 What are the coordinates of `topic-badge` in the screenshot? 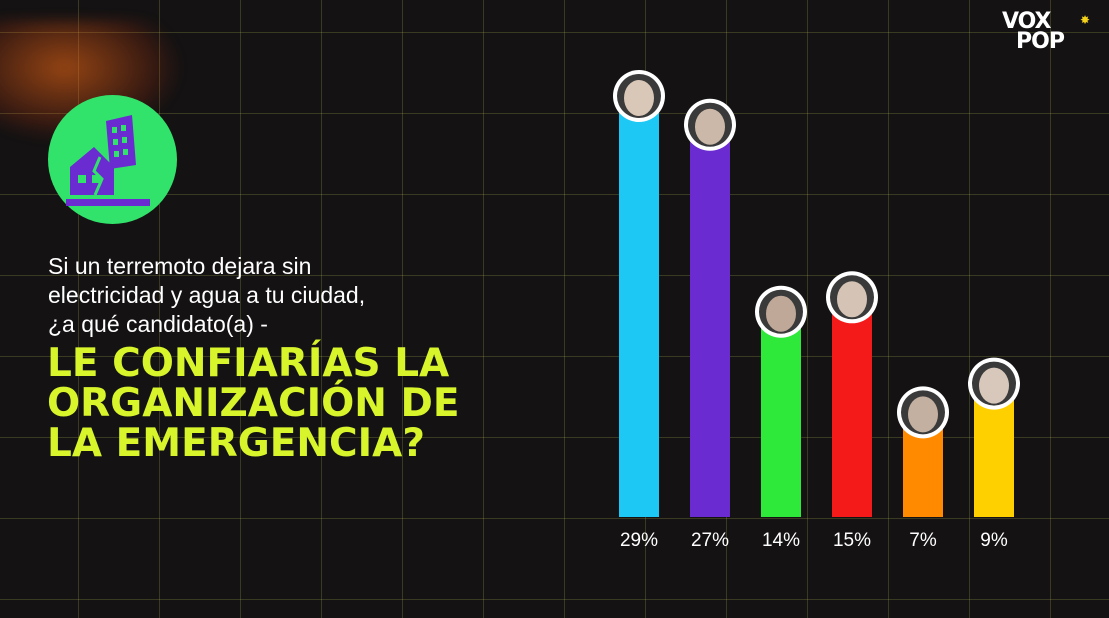 It's located at (112, 159).